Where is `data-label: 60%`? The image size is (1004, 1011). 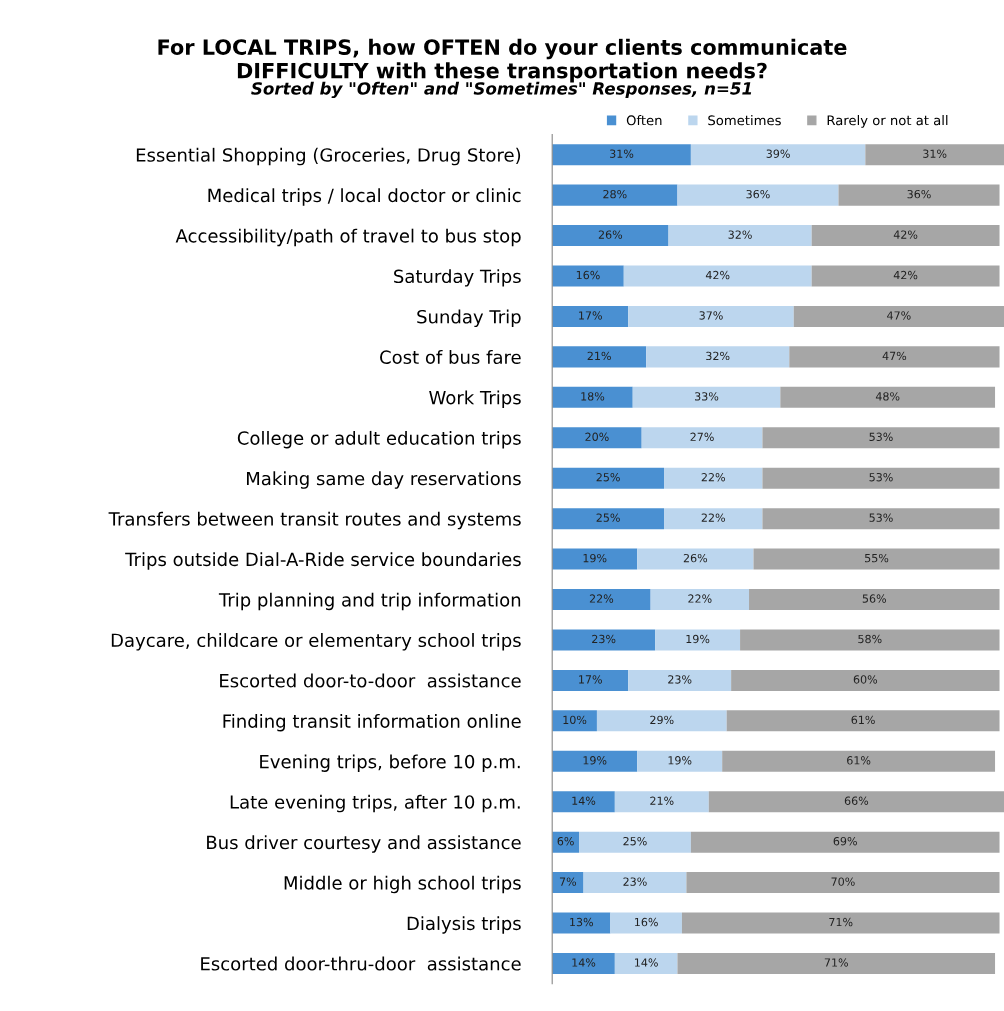 data-label: 60% is located at coordinates (865, 679).